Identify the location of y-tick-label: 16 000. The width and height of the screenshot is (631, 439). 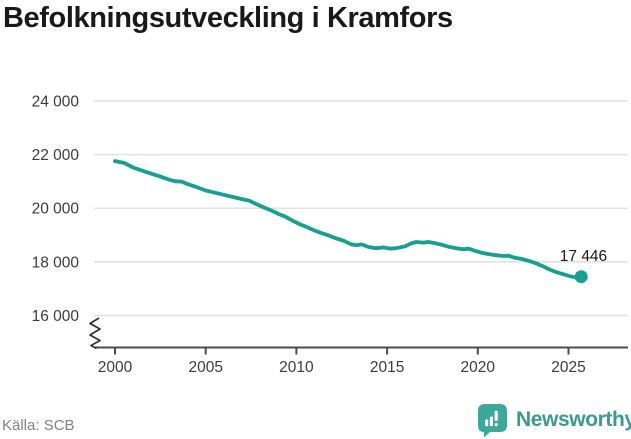
(56, 316).